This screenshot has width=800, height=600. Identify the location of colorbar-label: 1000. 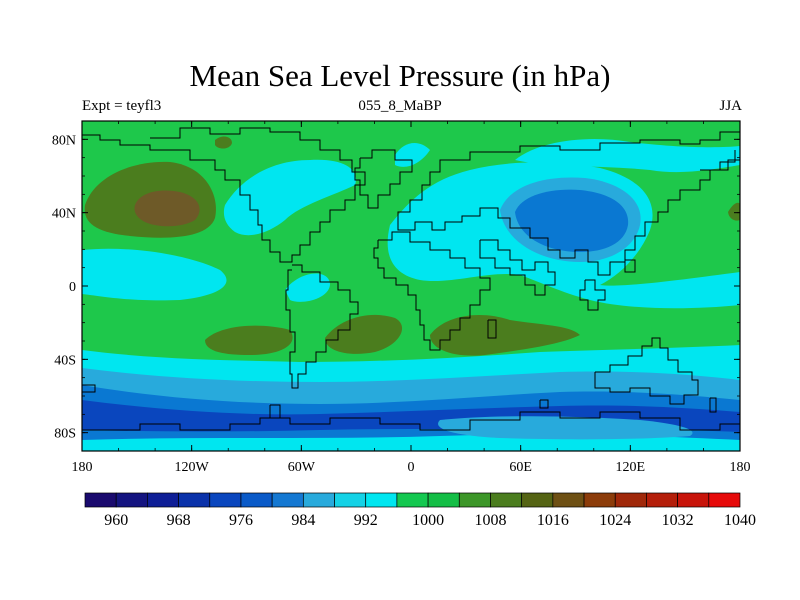
(428, 520).